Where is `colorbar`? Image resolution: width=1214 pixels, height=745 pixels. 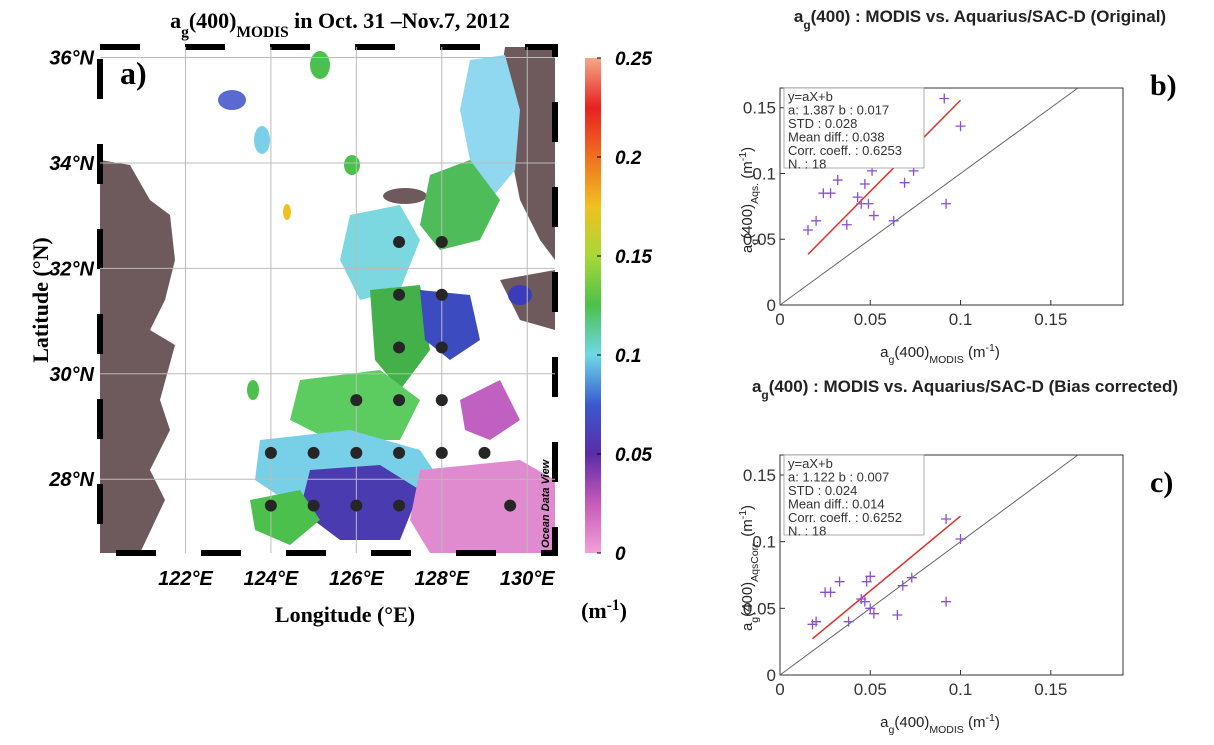 colorbar is located at coordinates (593, 305).